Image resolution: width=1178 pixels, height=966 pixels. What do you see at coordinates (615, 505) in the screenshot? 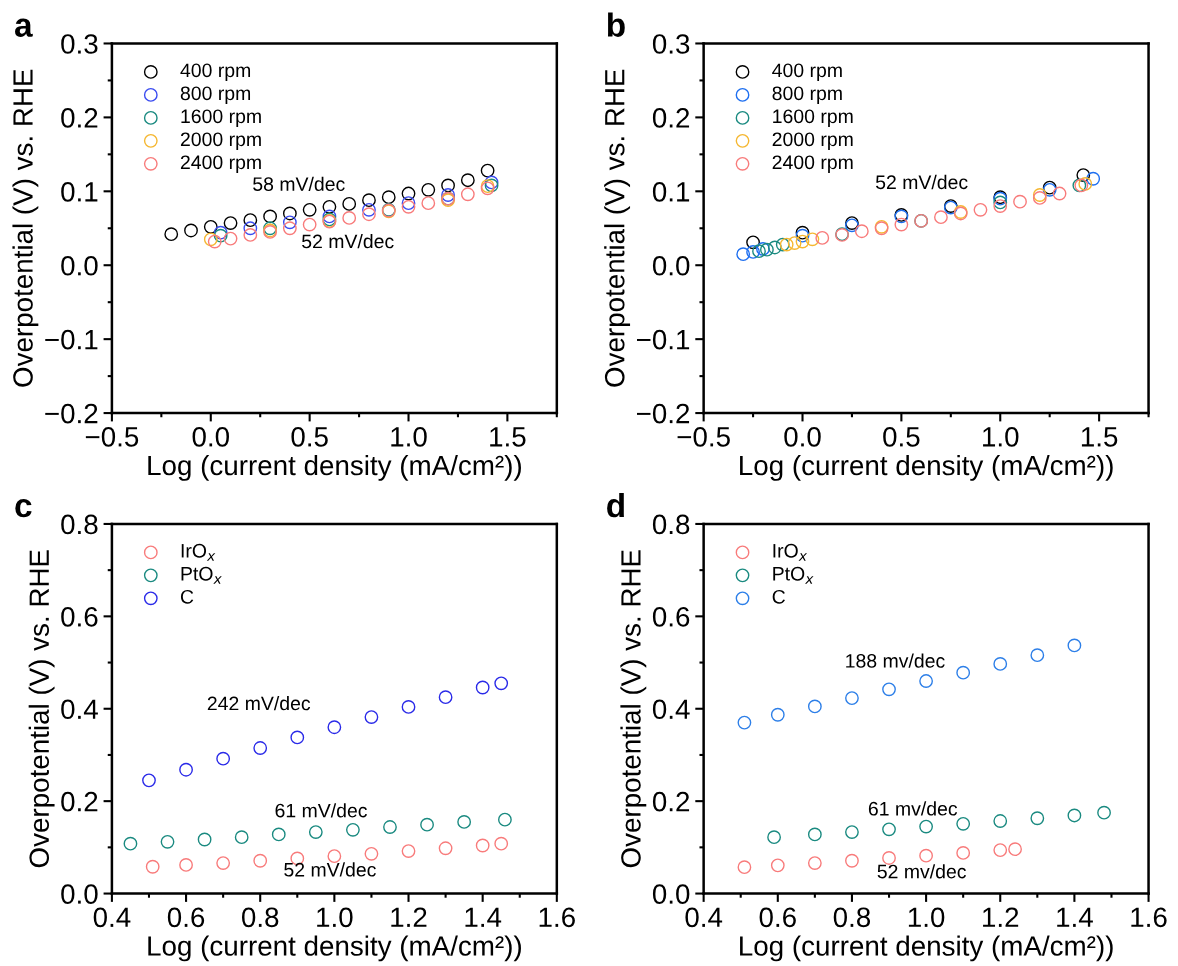
I see `chart-title: d` at bounding box center [615, 505].